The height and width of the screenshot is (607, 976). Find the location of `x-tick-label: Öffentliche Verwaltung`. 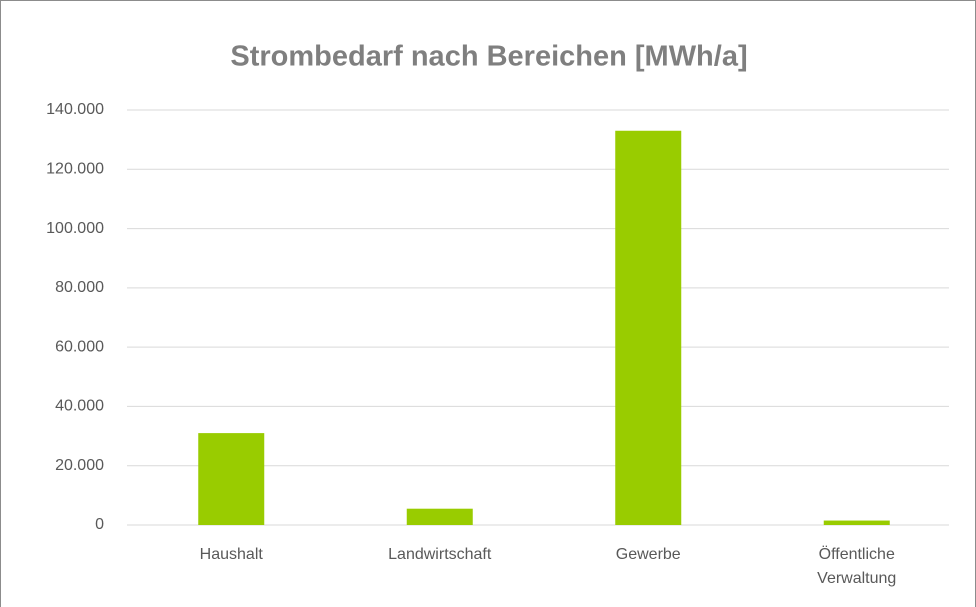

x-tick-label: Öffentliche Verwaltung is located at coordinates (857, 566).